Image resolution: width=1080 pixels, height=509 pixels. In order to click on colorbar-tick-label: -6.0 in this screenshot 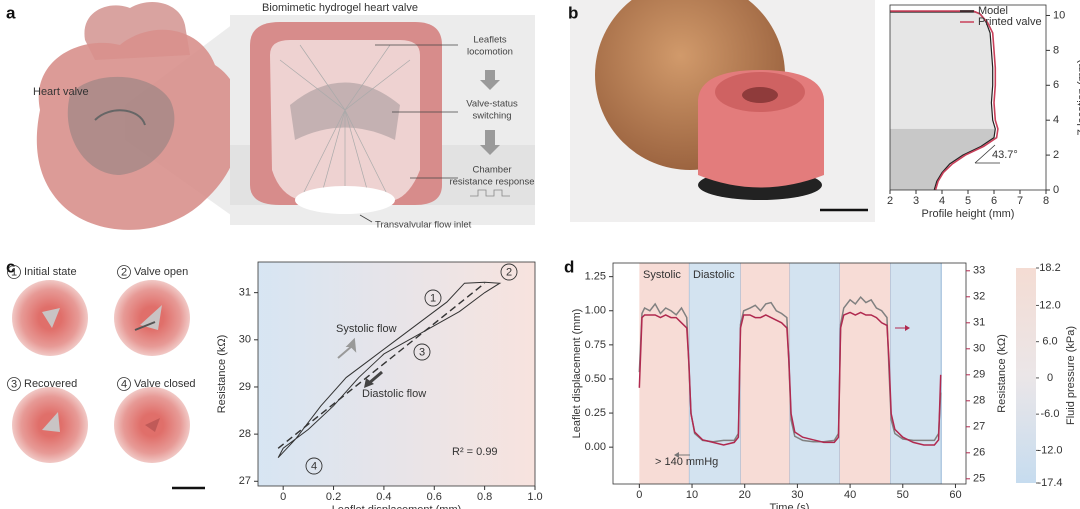, I will do `click(1050, 414)`.